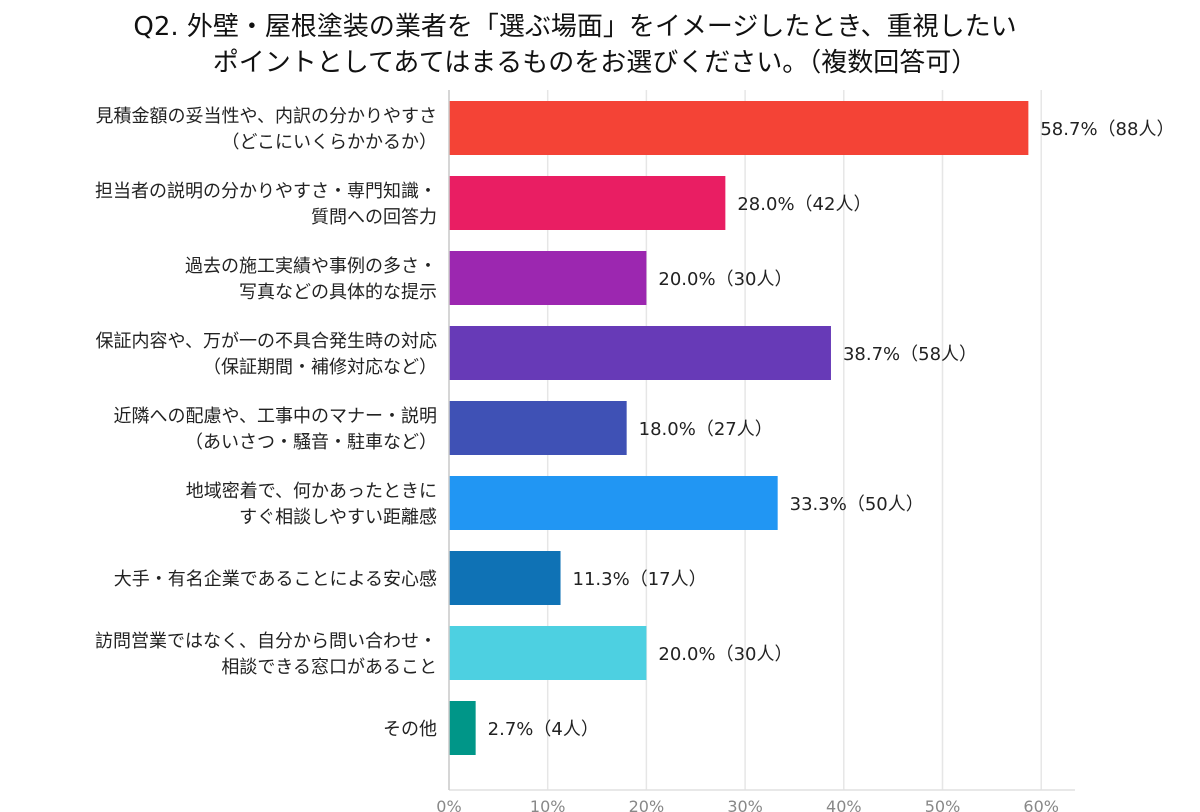 The height and width of the screenshot is (812, 1200). What do you see at coordinates (374, 217) in the screenshot?
I see `category-label: 質問への回答力` at bounding box center [374, 217].